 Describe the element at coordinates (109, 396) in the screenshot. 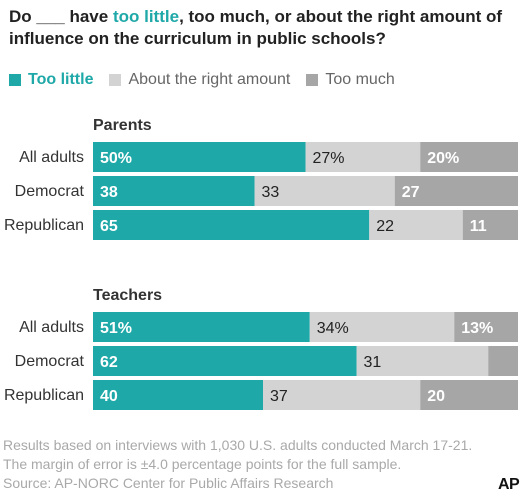

I see `data-label-teachers-republican-seg0: 40` at that location.